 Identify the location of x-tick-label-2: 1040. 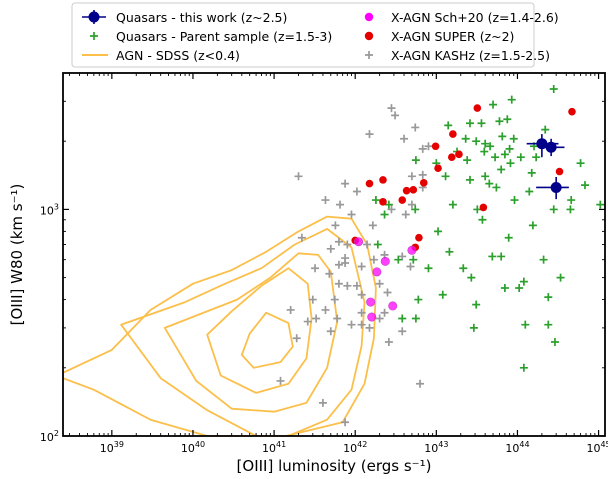
(193, 447).